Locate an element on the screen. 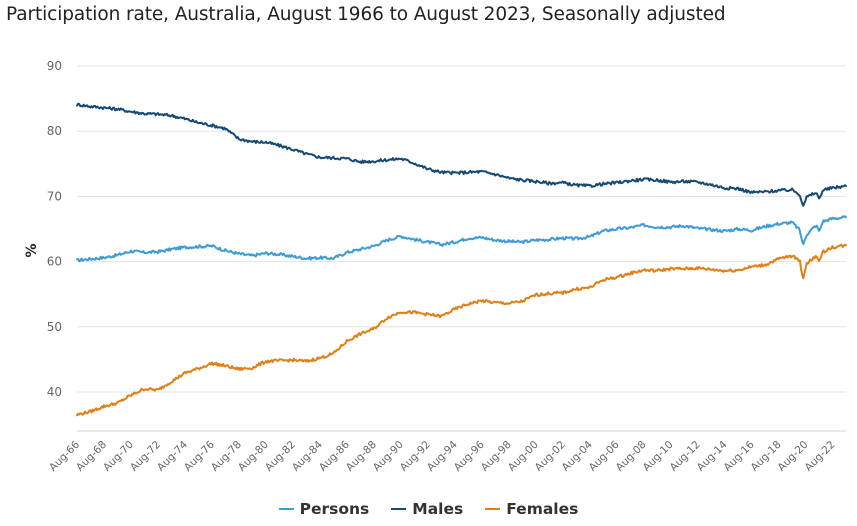 This screenshot has height=526, width=857. legend-swatch-males is located at coordinates (399, 509).